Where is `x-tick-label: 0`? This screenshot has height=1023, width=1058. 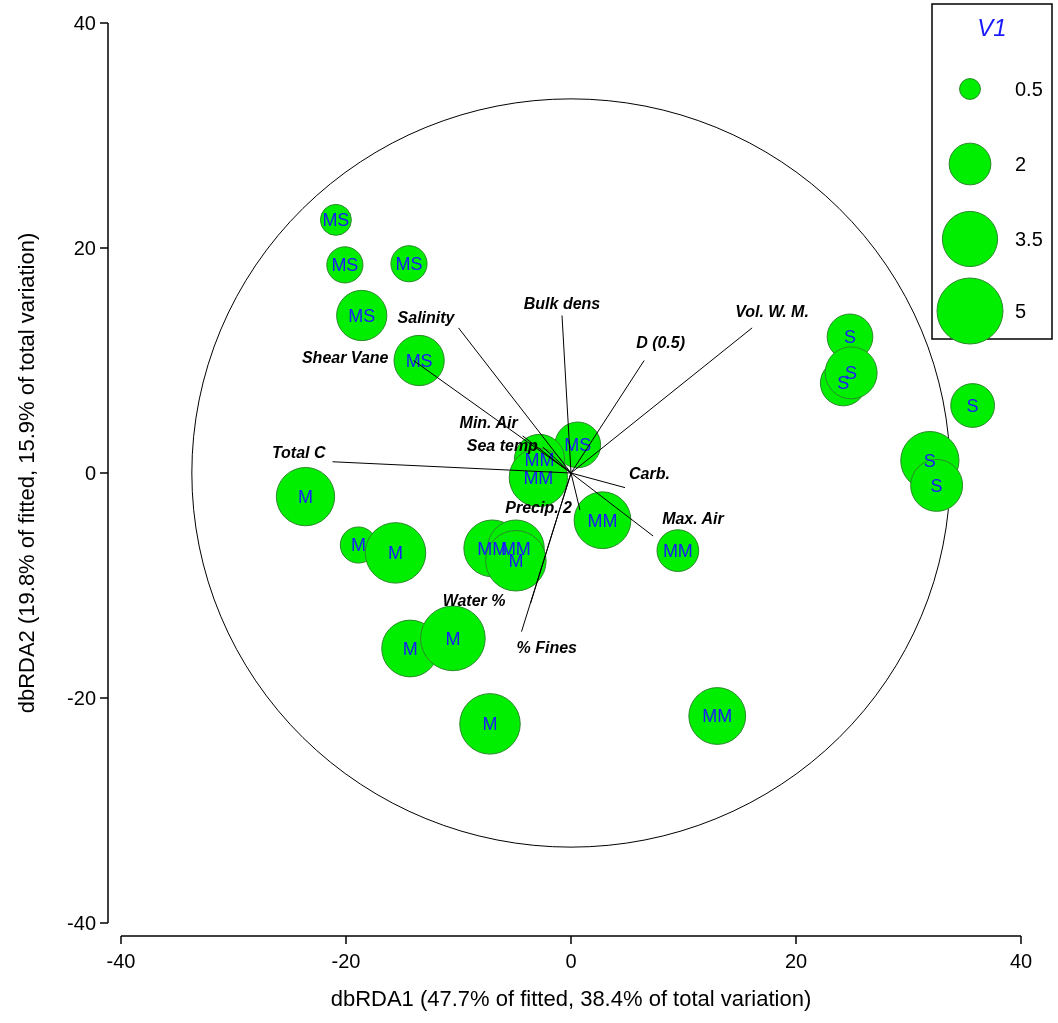
x-tick-label: 0 is located at coordinates (571, 961).